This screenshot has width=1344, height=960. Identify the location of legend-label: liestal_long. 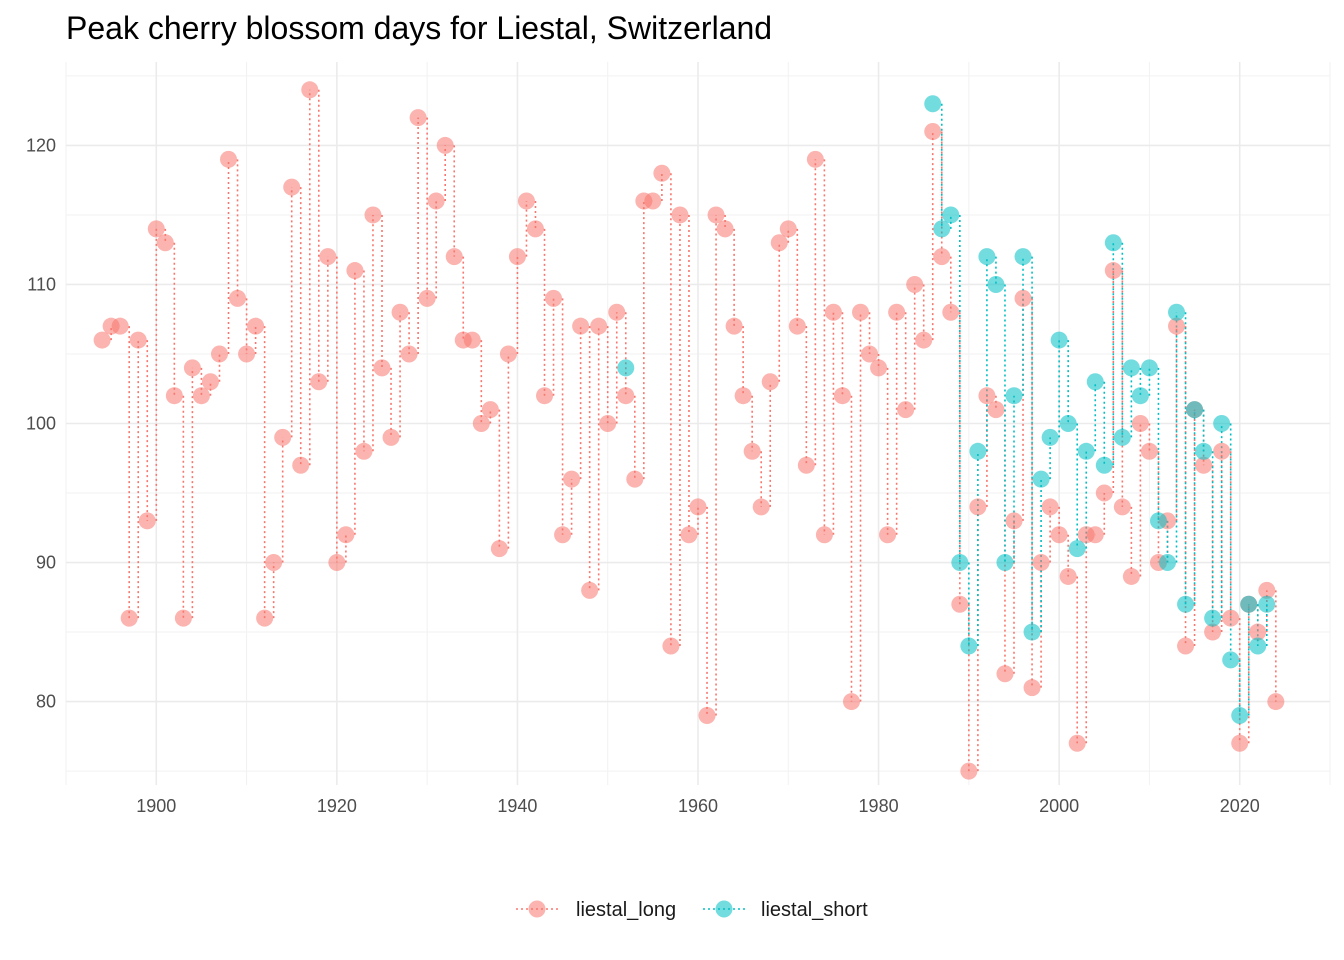
(626, 910).